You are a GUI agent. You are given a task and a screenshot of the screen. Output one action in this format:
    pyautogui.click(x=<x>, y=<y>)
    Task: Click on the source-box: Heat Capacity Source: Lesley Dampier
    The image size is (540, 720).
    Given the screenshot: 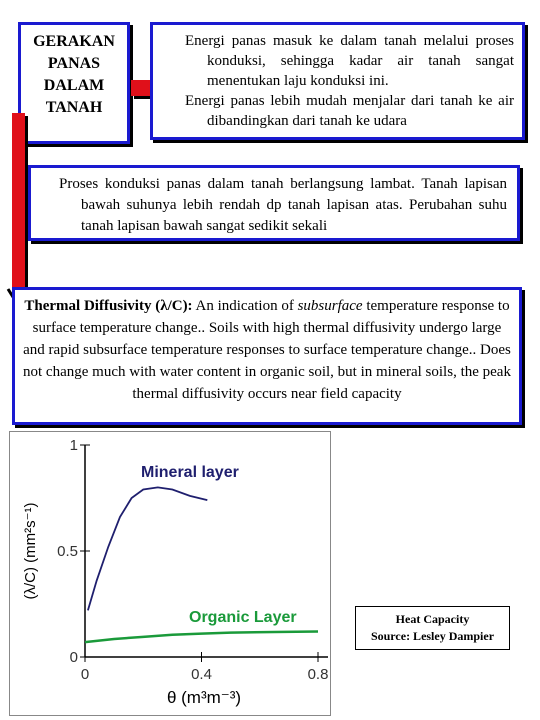 What is the action you would take?
    pyautogui.click(x=432, y=628)
    